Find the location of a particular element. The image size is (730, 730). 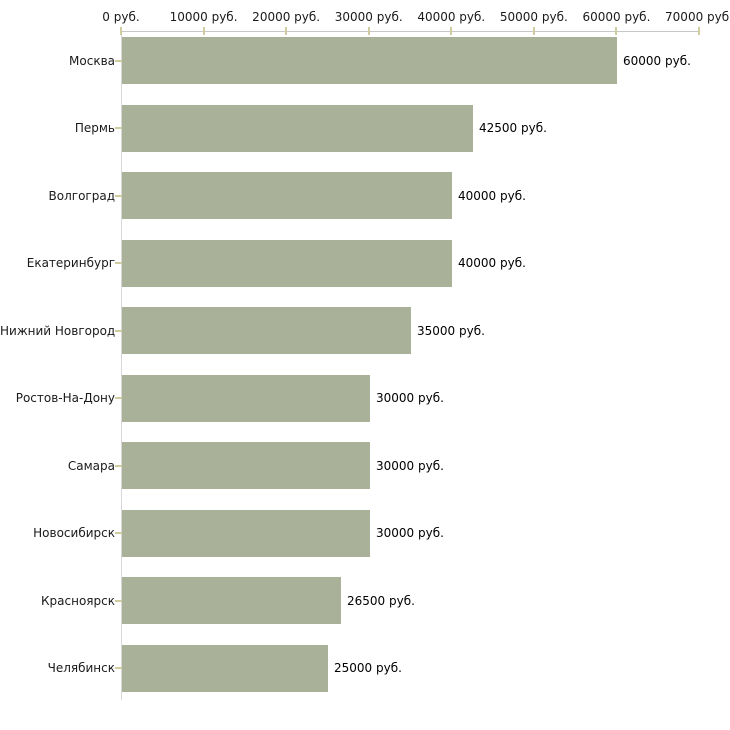

category-label: Нижний Новгород is located at coordinates (58, 330).